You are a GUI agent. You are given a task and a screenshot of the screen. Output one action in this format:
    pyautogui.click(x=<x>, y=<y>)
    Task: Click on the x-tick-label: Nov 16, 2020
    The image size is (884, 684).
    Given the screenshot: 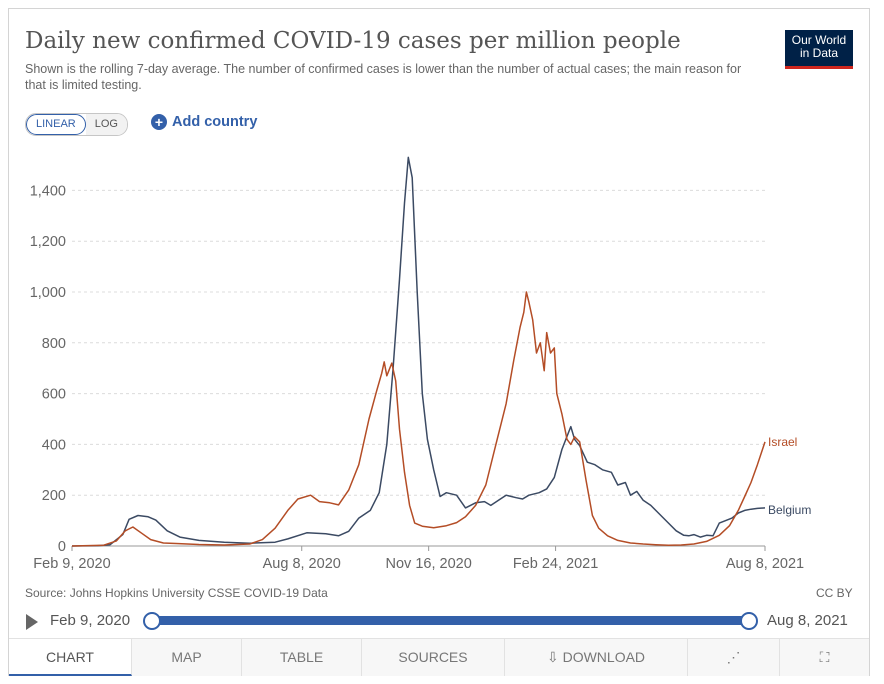 What is the action you would take?
    pyautogui.click(x=429, y=564)
    